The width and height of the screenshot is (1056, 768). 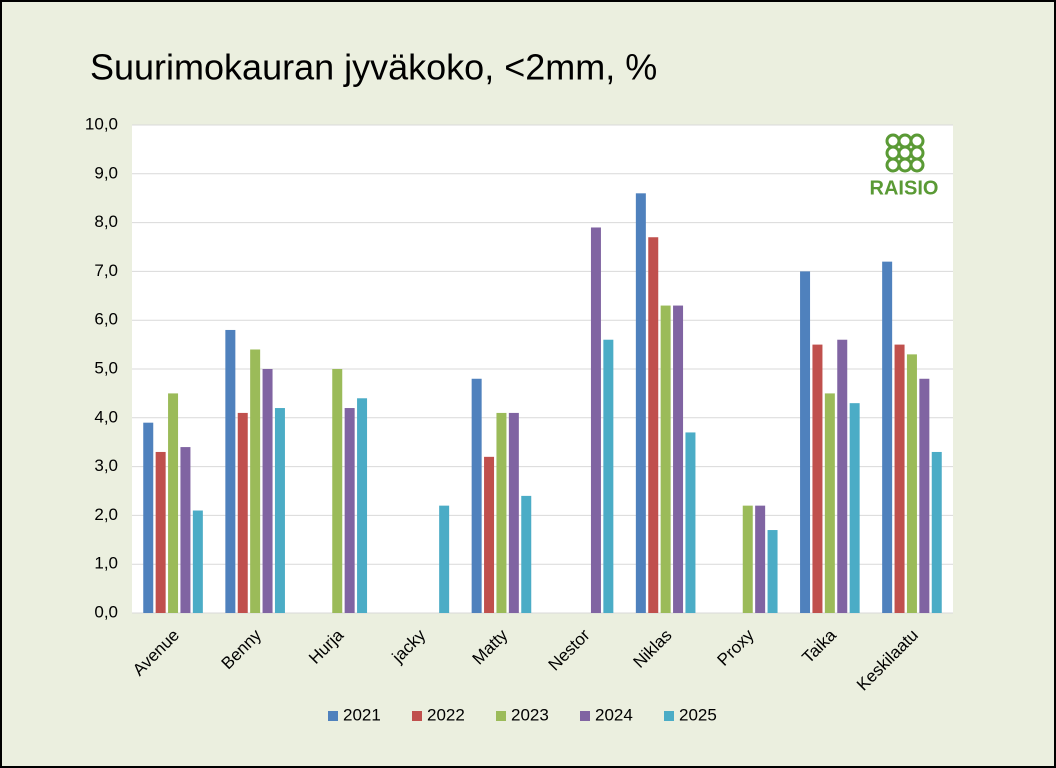 What do you see at coordinates (614, 714) in the screenshot?
I see `legend-label: 2024` at bounding box center [614, 714].